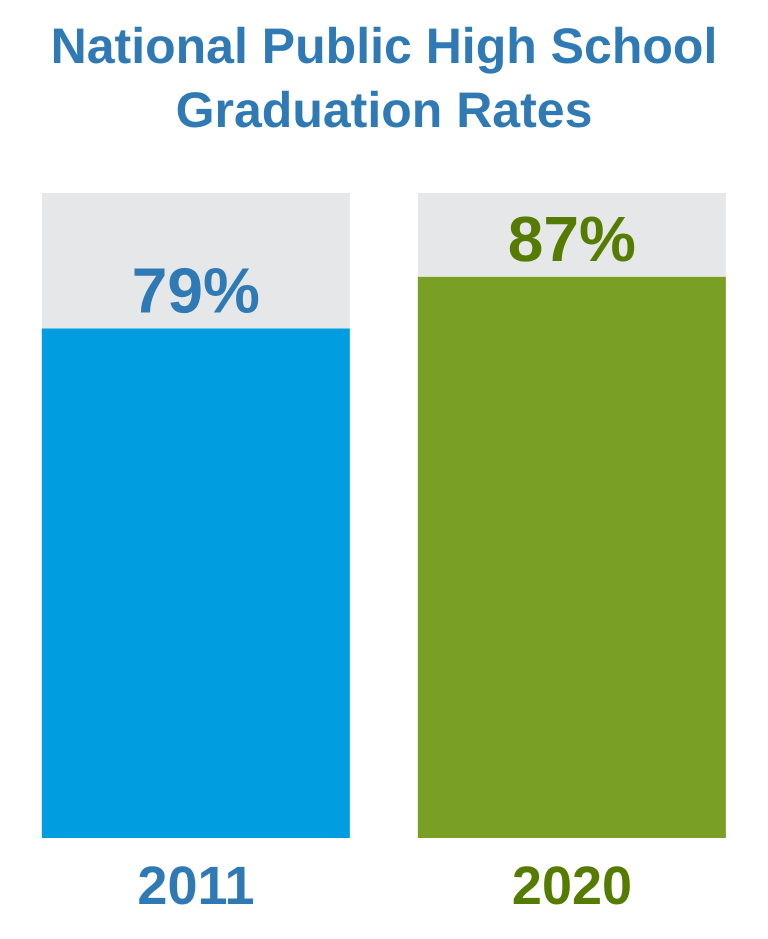  Describe the element at coordinates (572, 238) in the screenshot. I see `data-label: 87%` at that location.